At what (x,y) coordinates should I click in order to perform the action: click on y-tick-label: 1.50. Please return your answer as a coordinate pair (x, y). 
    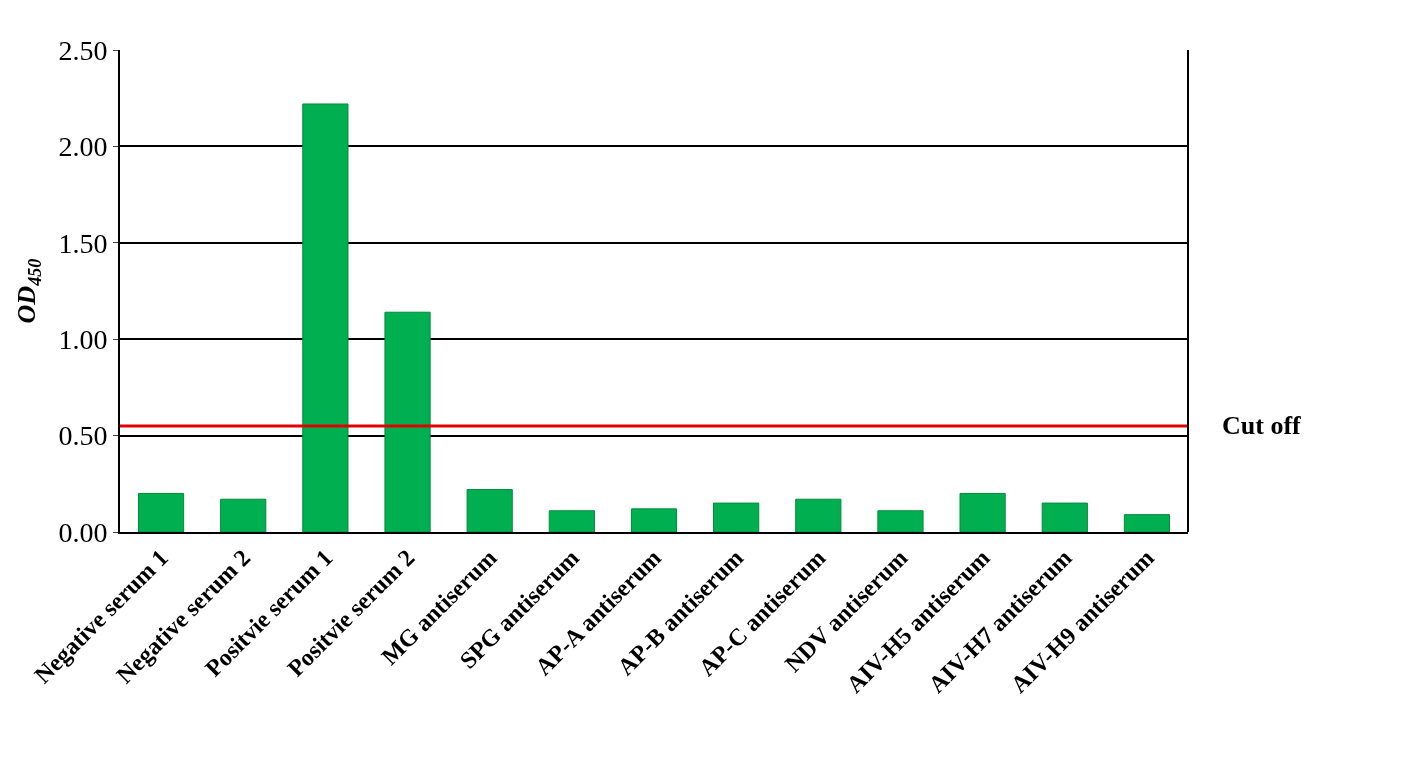
    Looking at the image, I should click on (83, 243).